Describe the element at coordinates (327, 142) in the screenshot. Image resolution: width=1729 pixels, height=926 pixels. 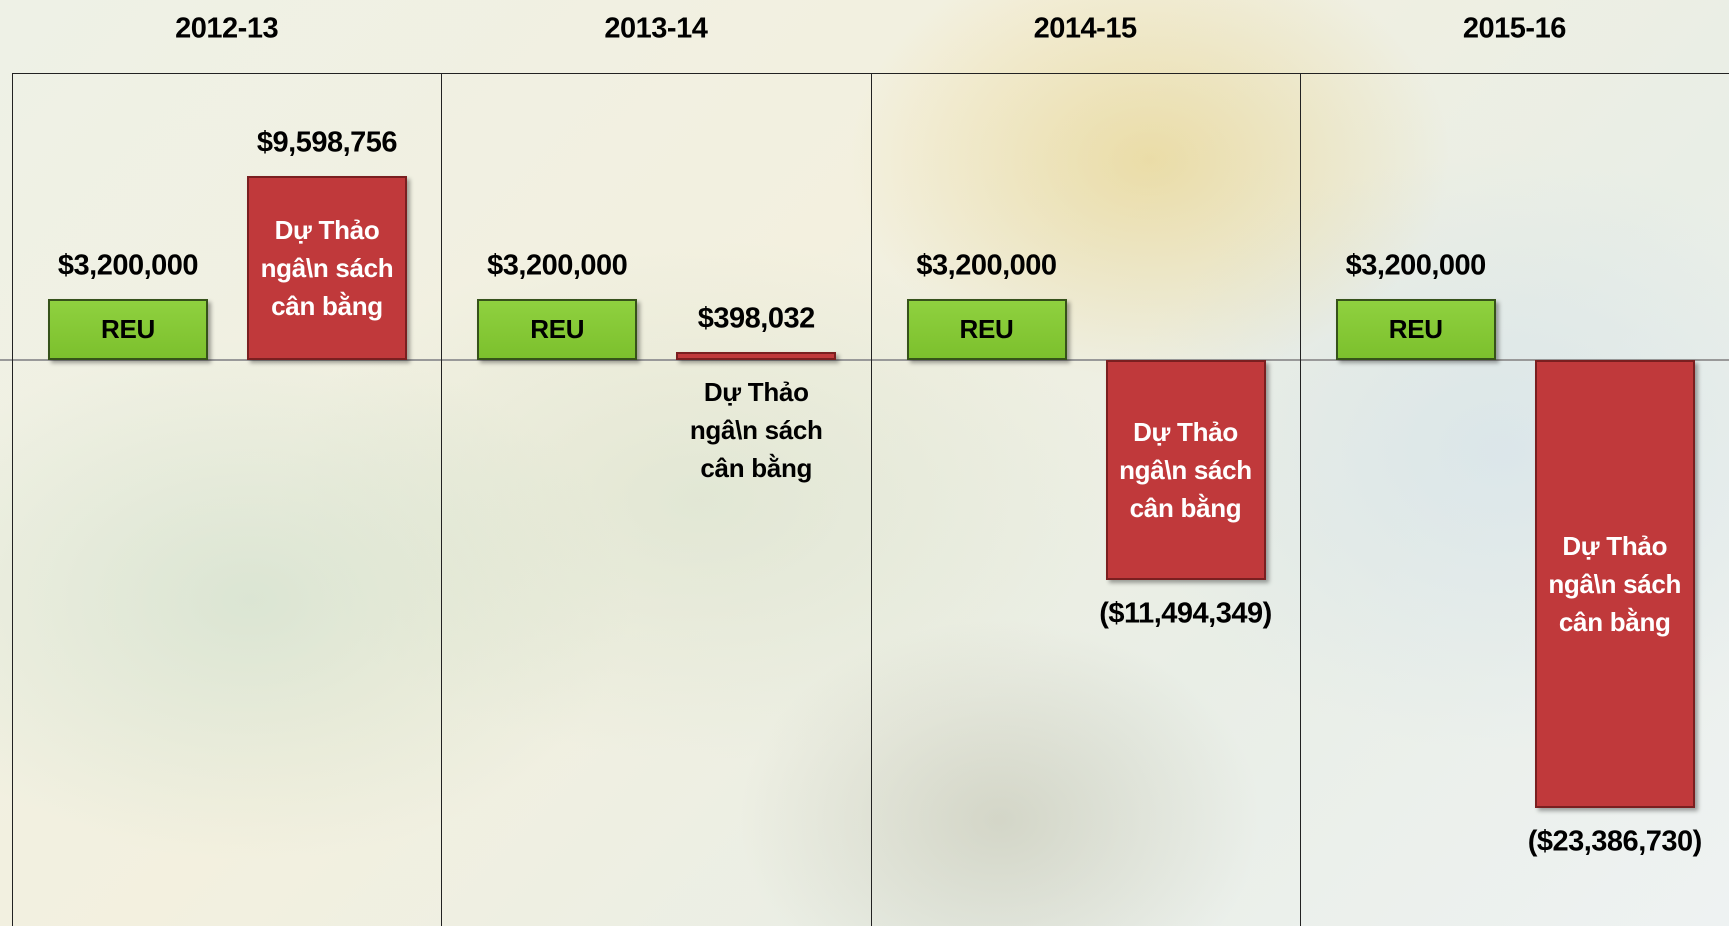
I see `value-label: $9,598,756` at that location.